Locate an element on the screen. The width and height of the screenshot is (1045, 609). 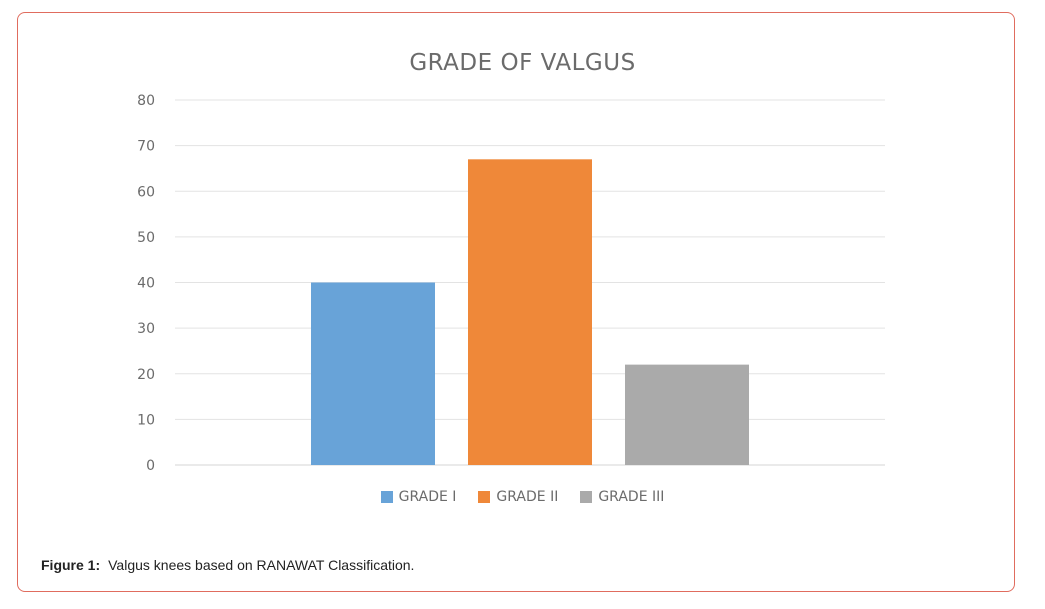
y-tick-label: 60 is located at coordinates (146, 192).